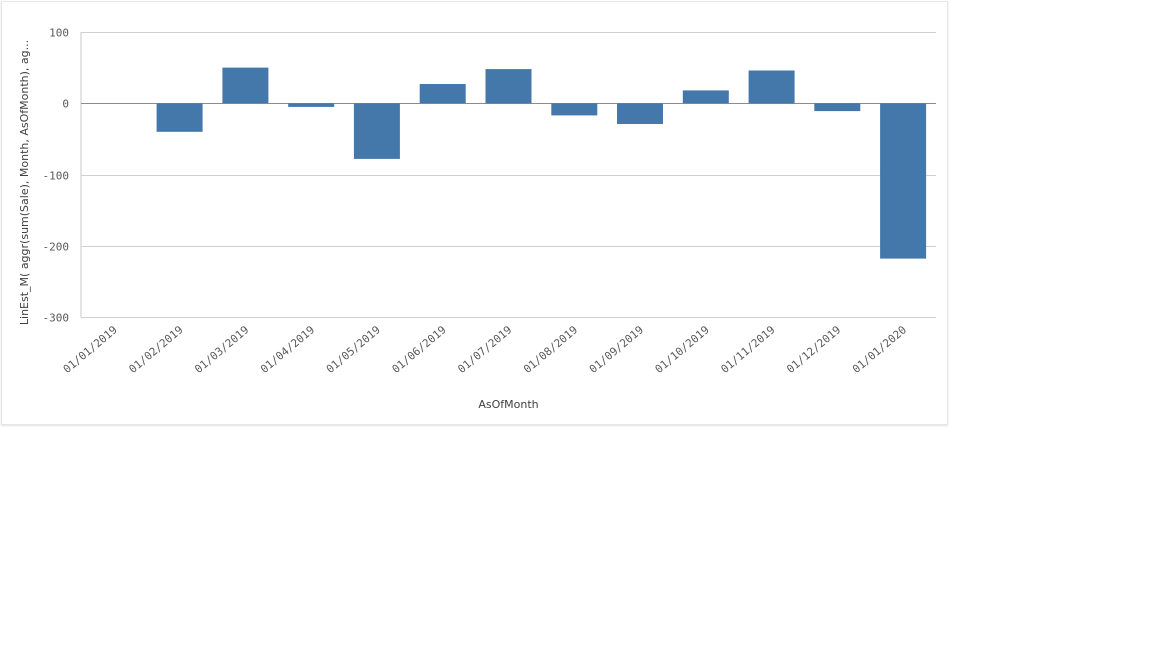 The image size is (1152, 648). Describe the element at coordinates (311, 105) in the screenshot. I see `bar-01-04-2019` at that location.